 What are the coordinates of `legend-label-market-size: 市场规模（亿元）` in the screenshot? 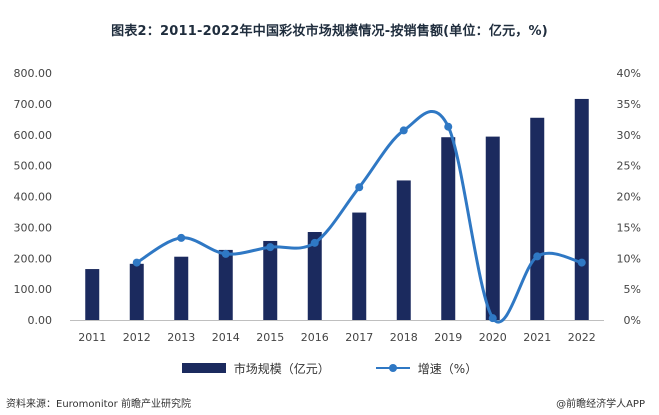 It's located at (281, 368).